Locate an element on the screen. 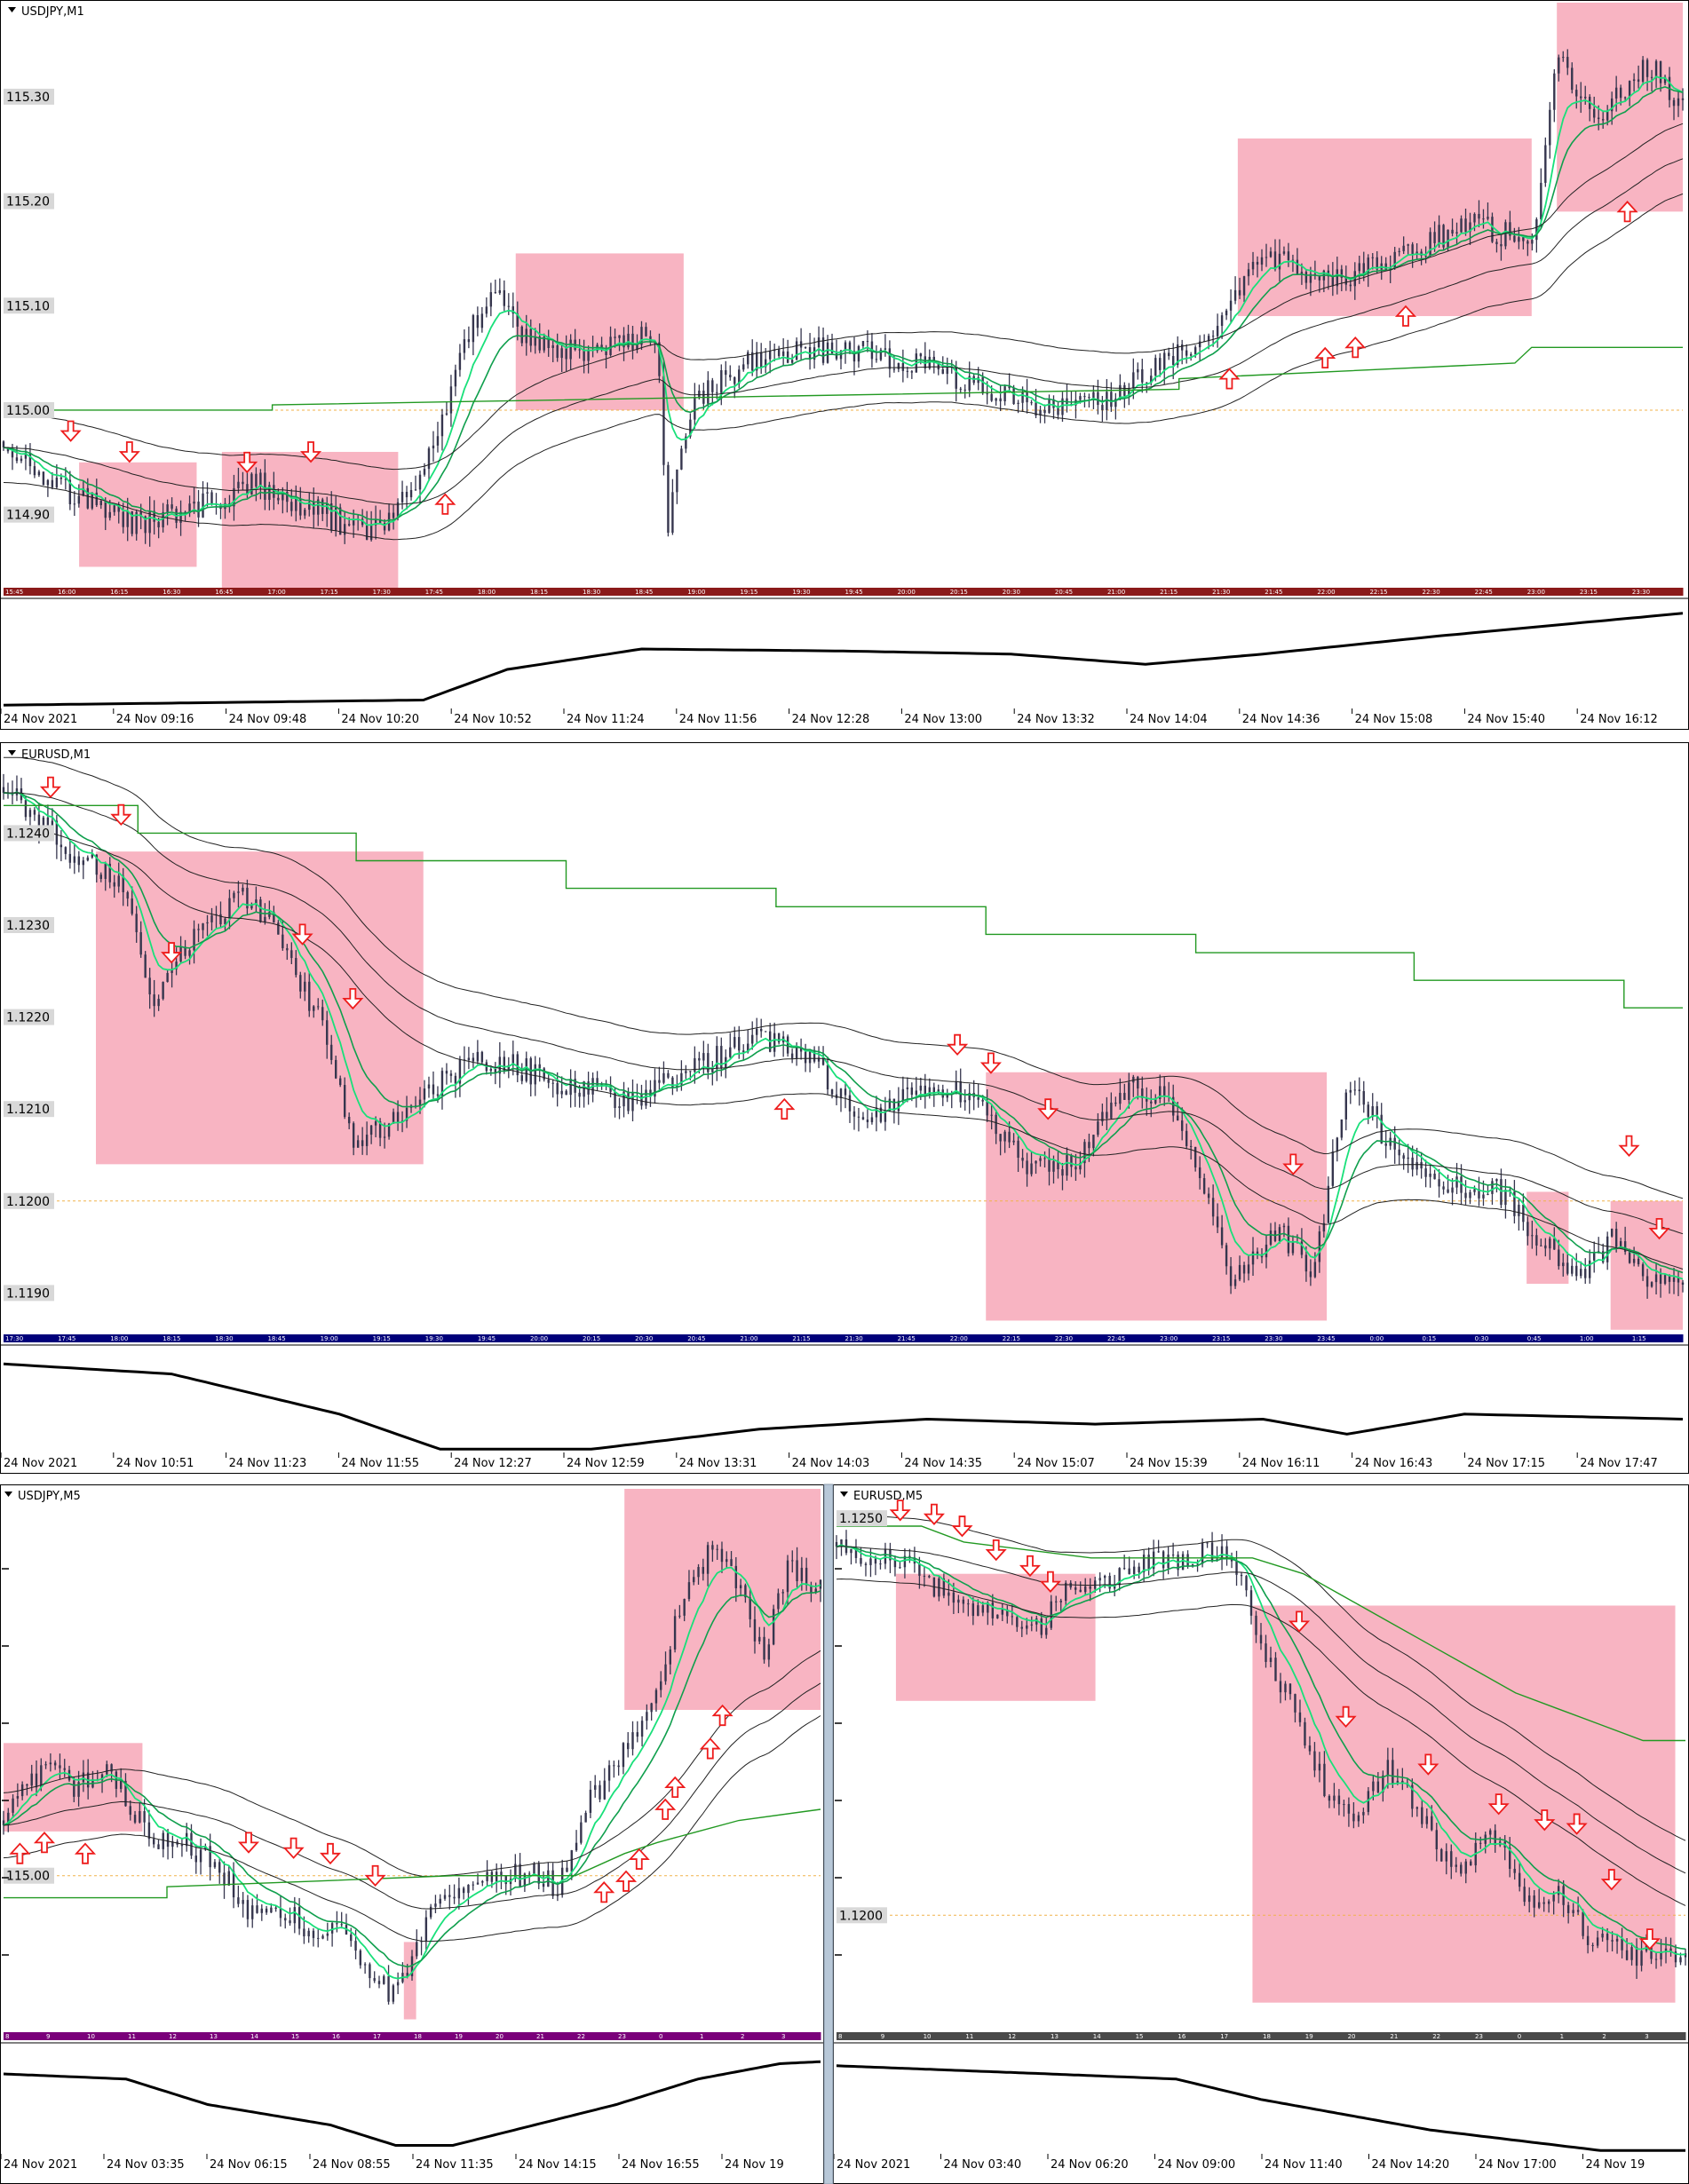 This screenshot has width=1689, height=2184. eurusd-m1-session-label-5: 18:45 is located at coordinates (276, 1338).